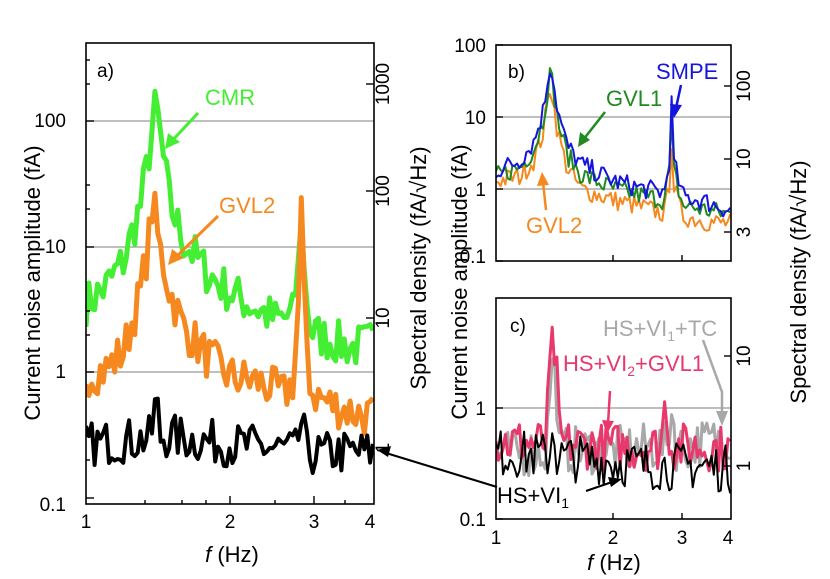 Image resolution: width=830 pixels, height=579 pixels. Describe the element at coordinates (473, 257) in the screenshot. I see `panel-b-ytick-label: 0.1` at that location.